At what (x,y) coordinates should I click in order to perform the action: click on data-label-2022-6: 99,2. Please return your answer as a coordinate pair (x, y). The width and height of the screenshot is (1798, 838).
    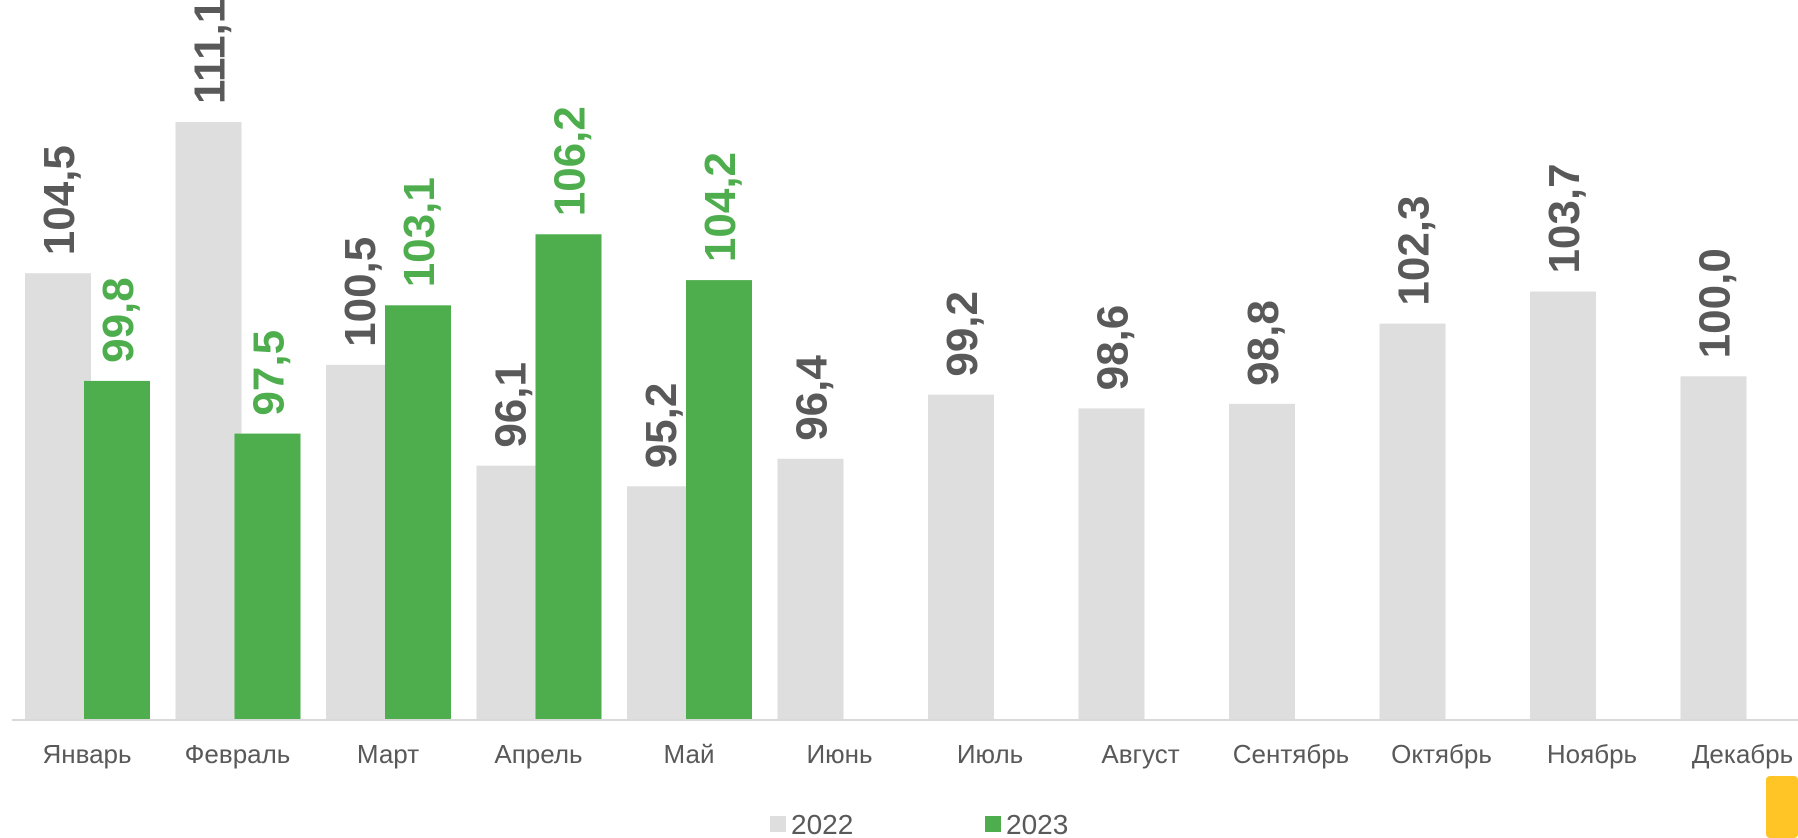
    Looking at the image, I should click on (962, 334).